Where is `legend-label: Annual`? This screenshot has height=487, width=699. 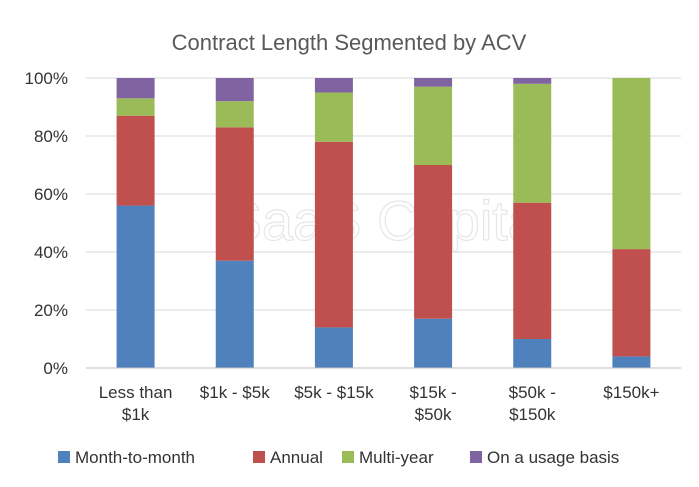 legend-label: Annual is located at coordinates (296, 457).